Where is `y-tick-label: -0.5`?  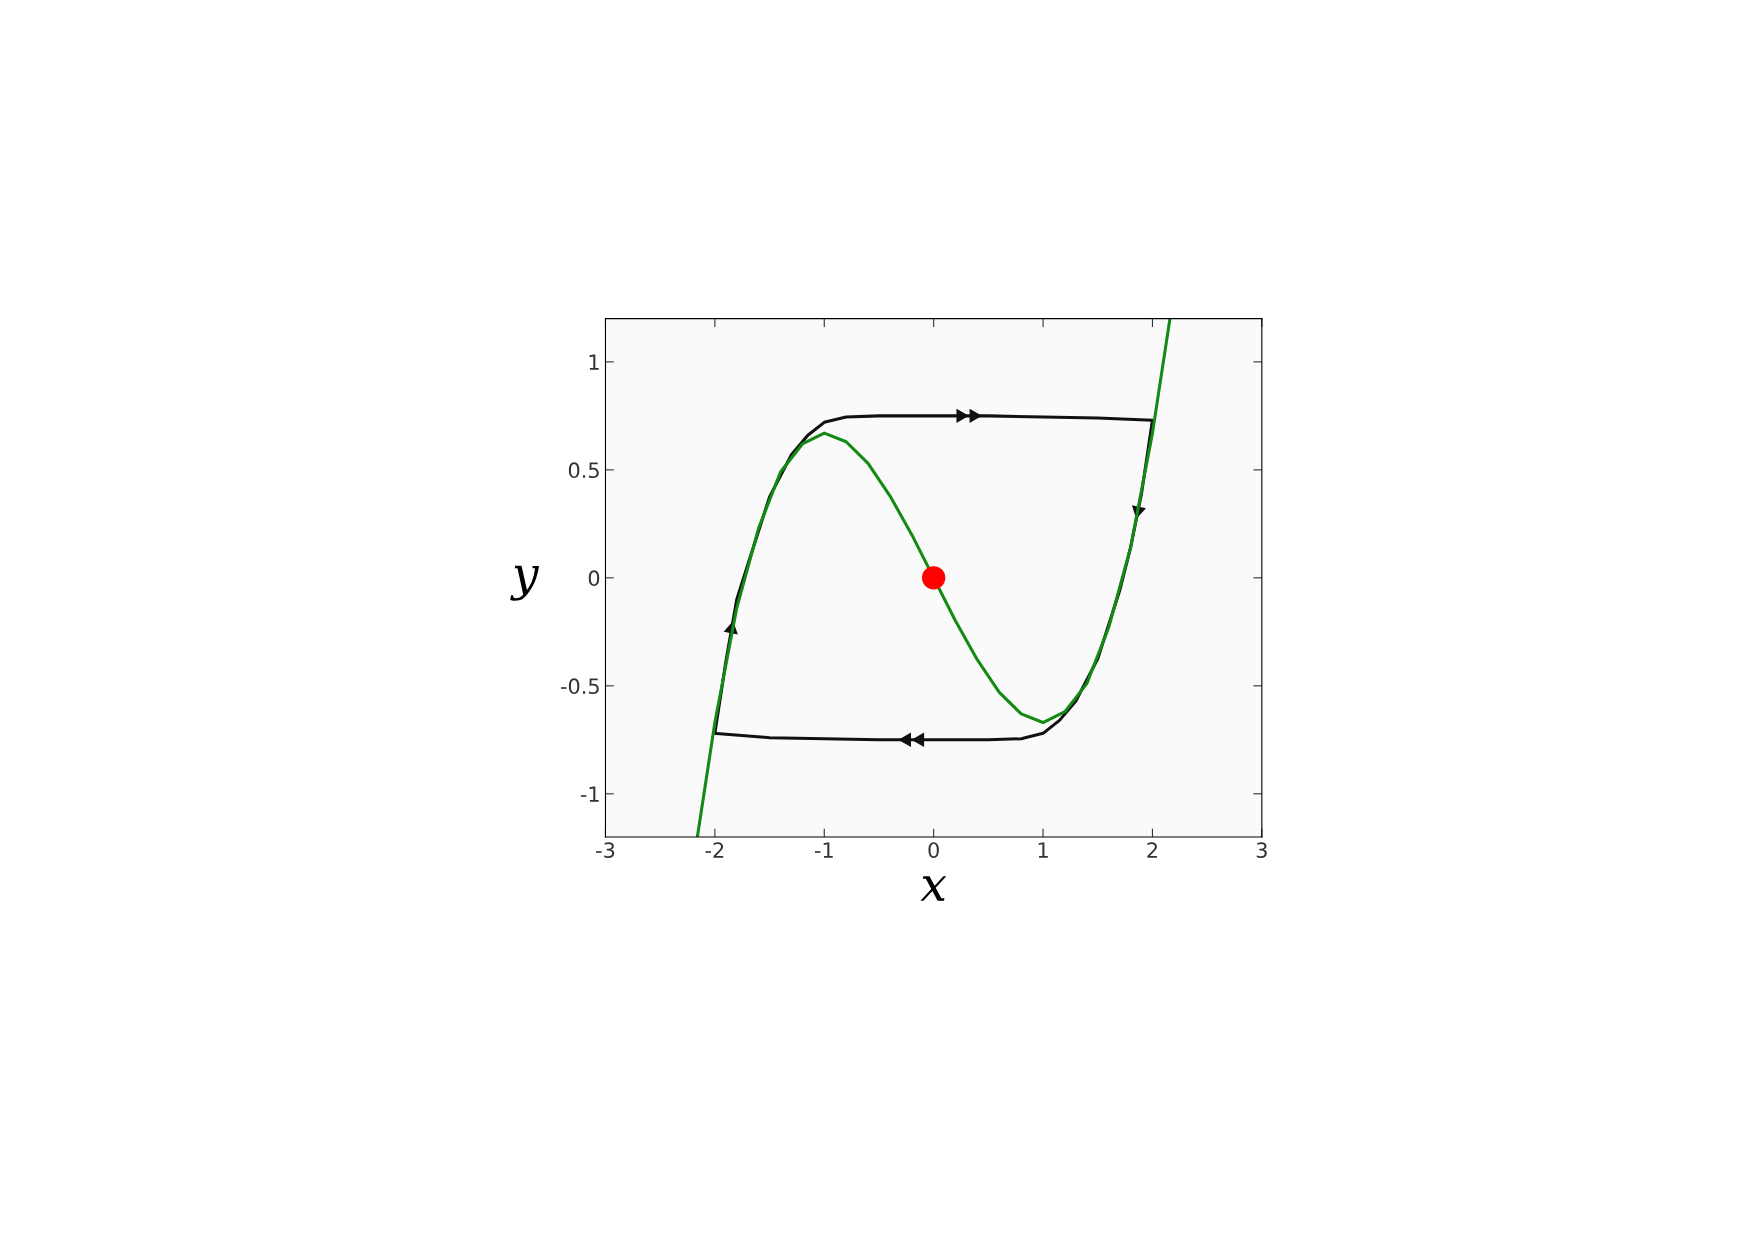 y-tick-label: -0.5 is located at coordinates (579, 686).